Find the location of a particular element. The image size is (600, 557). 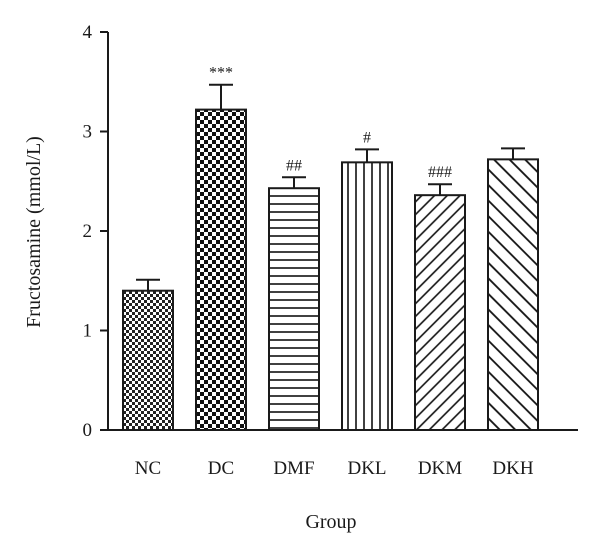

x-tick-label: DKM is located at coordinates (440, 468).